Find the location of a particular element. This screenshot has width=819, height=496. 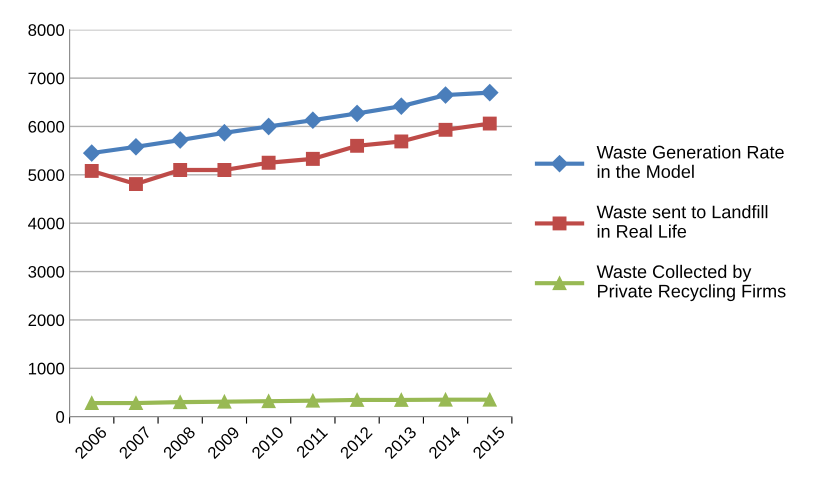

y-tick-label: 5000 is located at coordinates (46, 175).